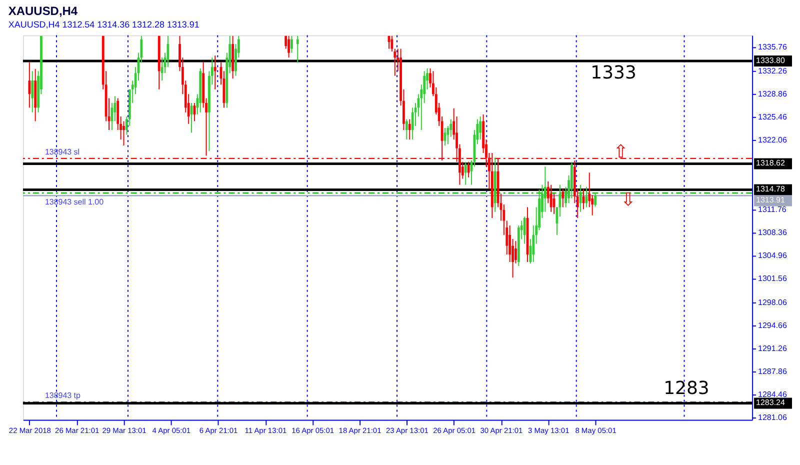 This screenshot has height=465, width=800. Describe the element at coordinates (771, 200) in the screenshot. I see `ref-line-label: 1313.91` at that location.